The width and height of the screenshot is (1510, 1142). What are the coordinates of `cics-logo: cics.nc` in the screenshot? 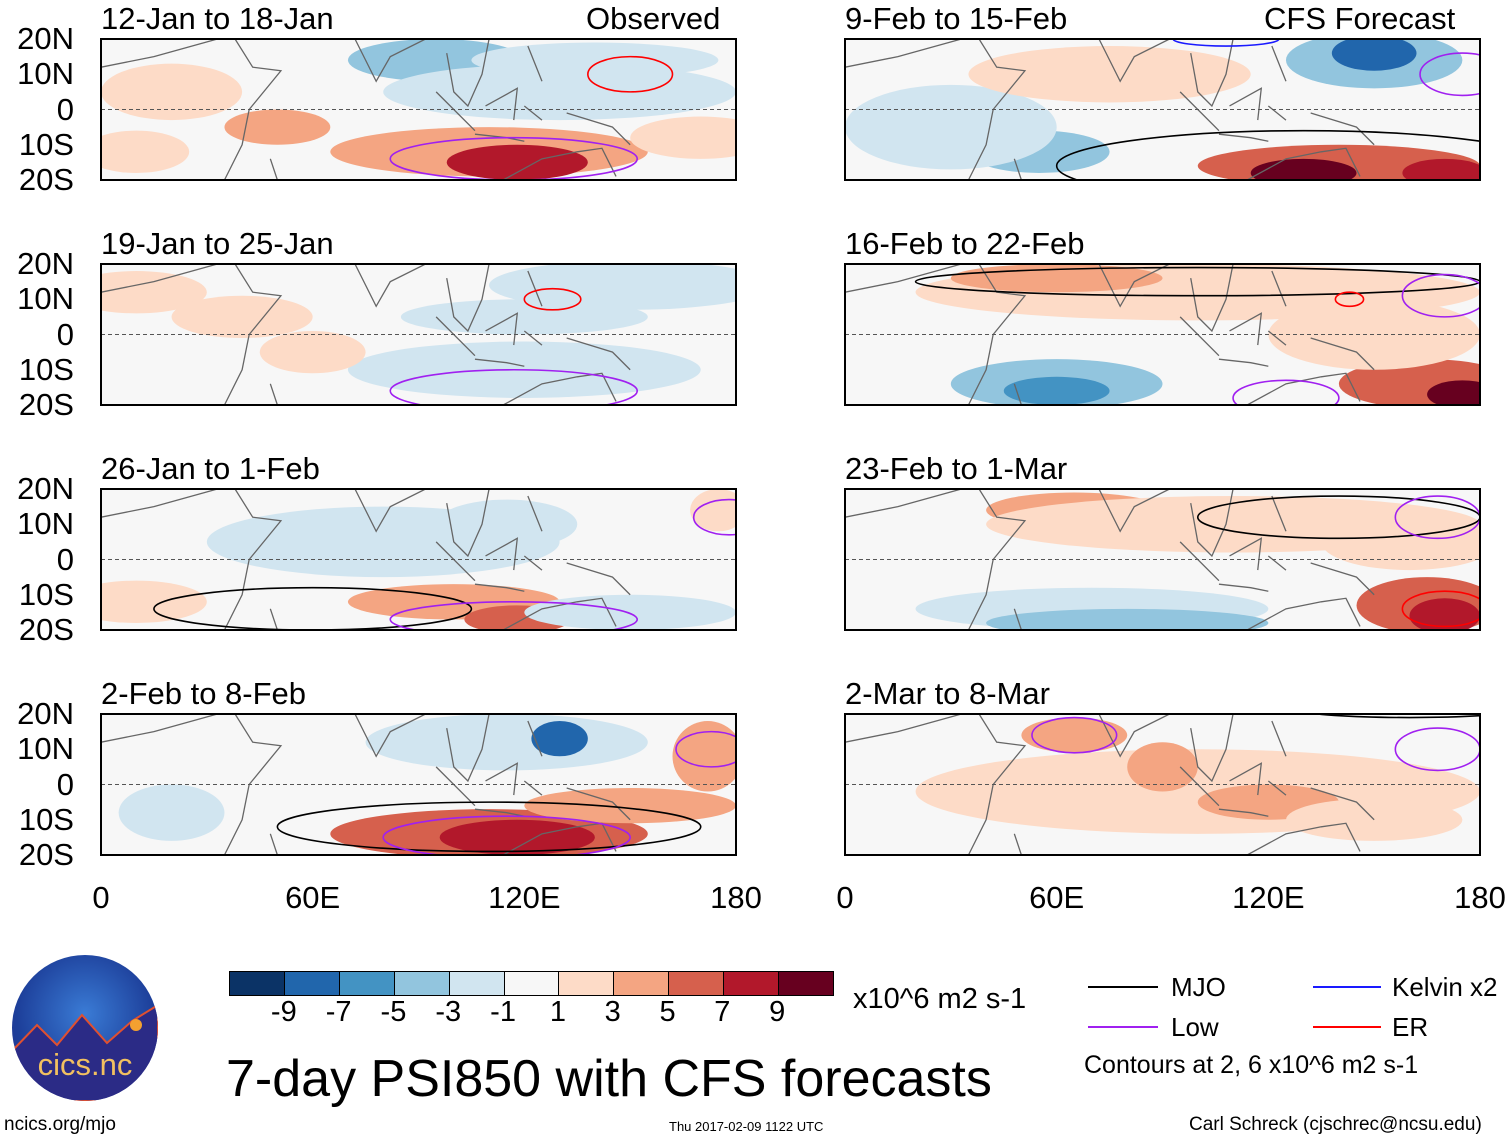 It's located at (85, 1028).